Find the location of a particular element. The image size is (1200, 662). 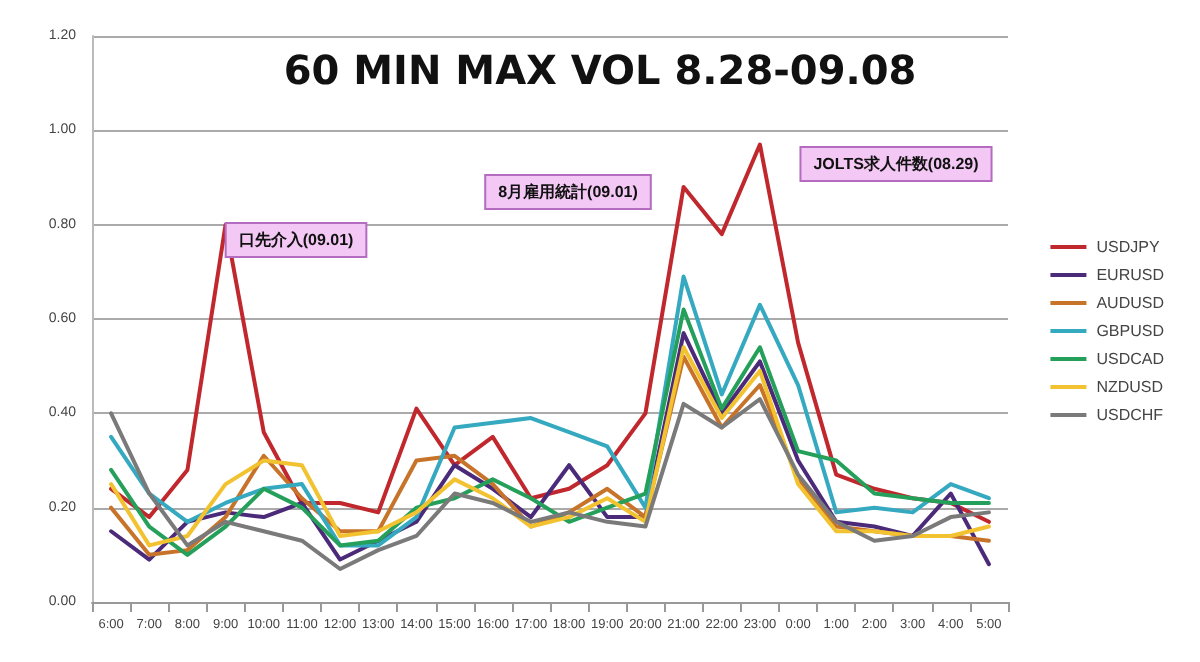

legend-label: USDCAD is located at coordinates (1130, 359).